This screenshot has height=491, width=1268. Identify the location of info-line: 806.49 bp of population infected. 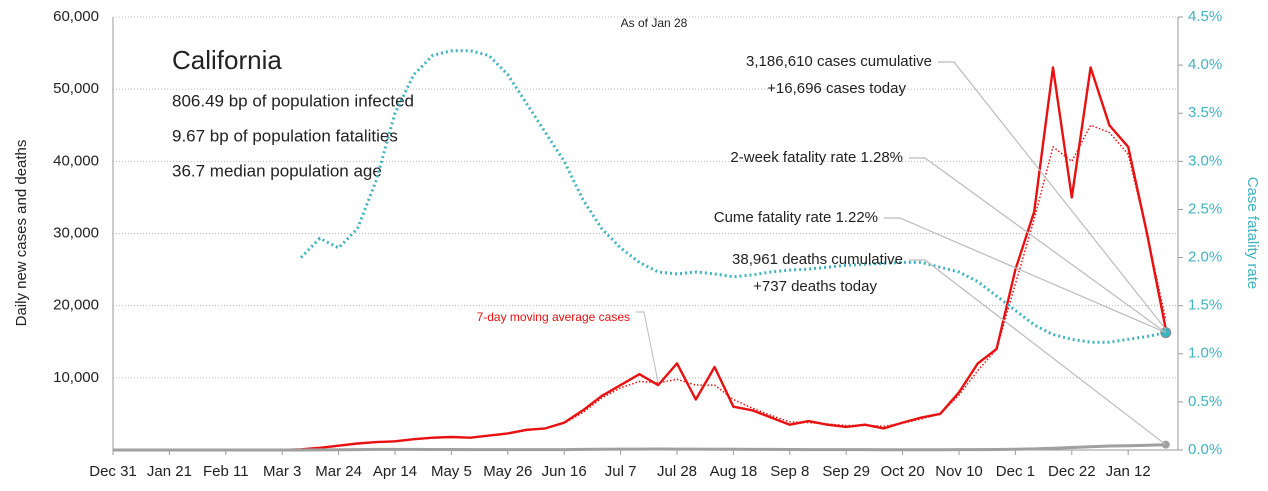
(293, 100).